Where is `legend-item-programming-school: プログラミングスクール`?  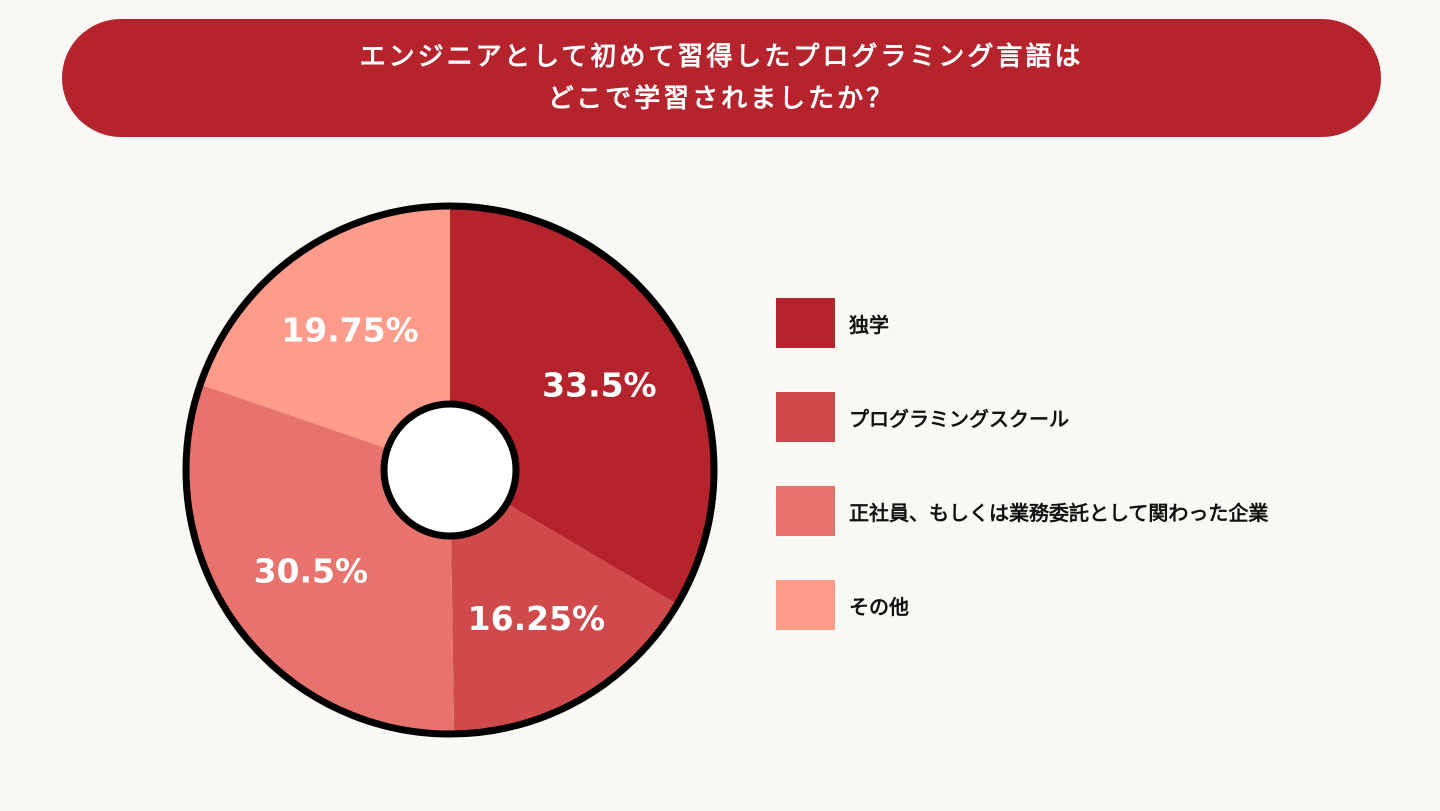
legend-item-programming-school: プログラミングスクール is located at coordinates (922, 417).